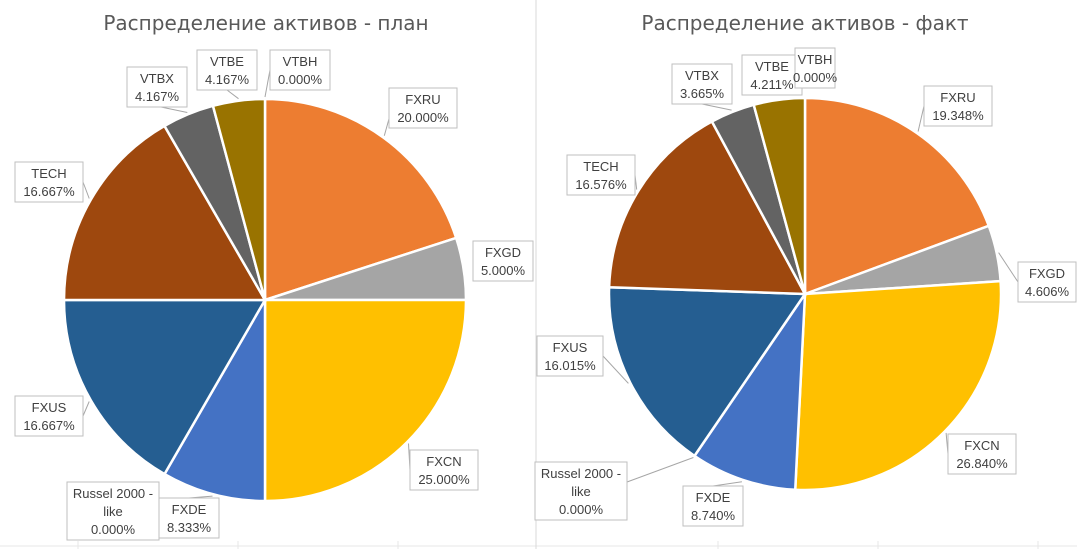 The width and height of the screenshot is (1077, 549). Describe the element at coordinates (227, 61) in the screenshot. I see `data-label-category: VTBE` at that location.